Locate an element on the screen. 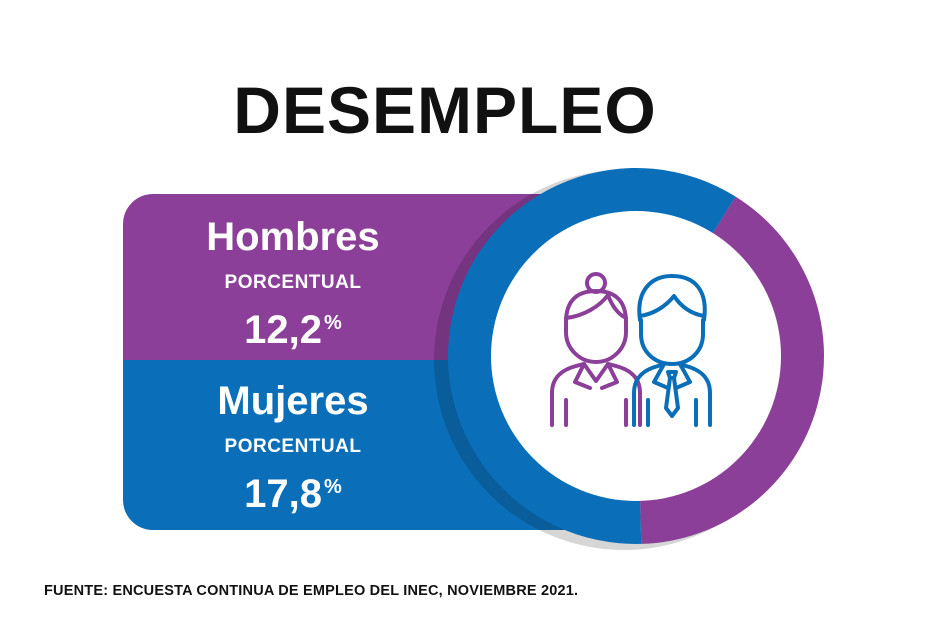 This screenshot has height=629, width=950. woman-figure-icon is located at coordinates (596, 349).